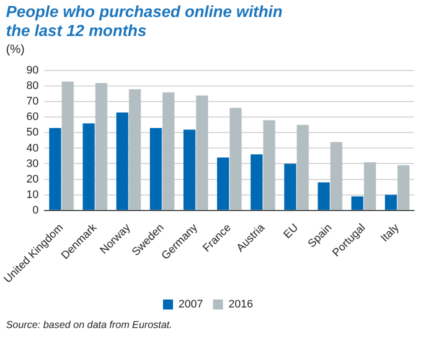  What do you see at coordinates (32, 148) in the screenshot?
I see `y-tick-label: 40` at bounding box center [32, 148].